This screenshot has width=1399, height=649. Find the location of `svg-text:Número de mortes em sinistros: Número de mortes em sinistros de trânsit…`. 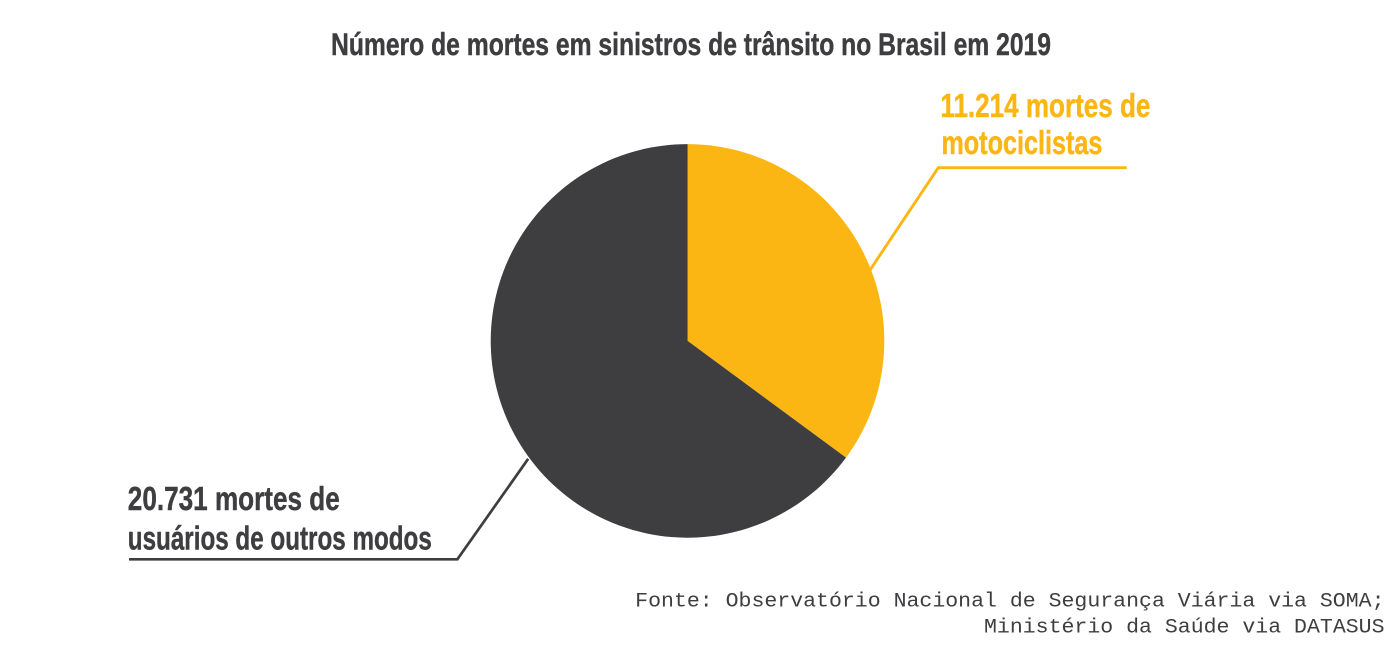

svg-text:Número de mortes em sinistros: Número de mortes em sinistros de trânsit… is located at coordinates (691, 44).